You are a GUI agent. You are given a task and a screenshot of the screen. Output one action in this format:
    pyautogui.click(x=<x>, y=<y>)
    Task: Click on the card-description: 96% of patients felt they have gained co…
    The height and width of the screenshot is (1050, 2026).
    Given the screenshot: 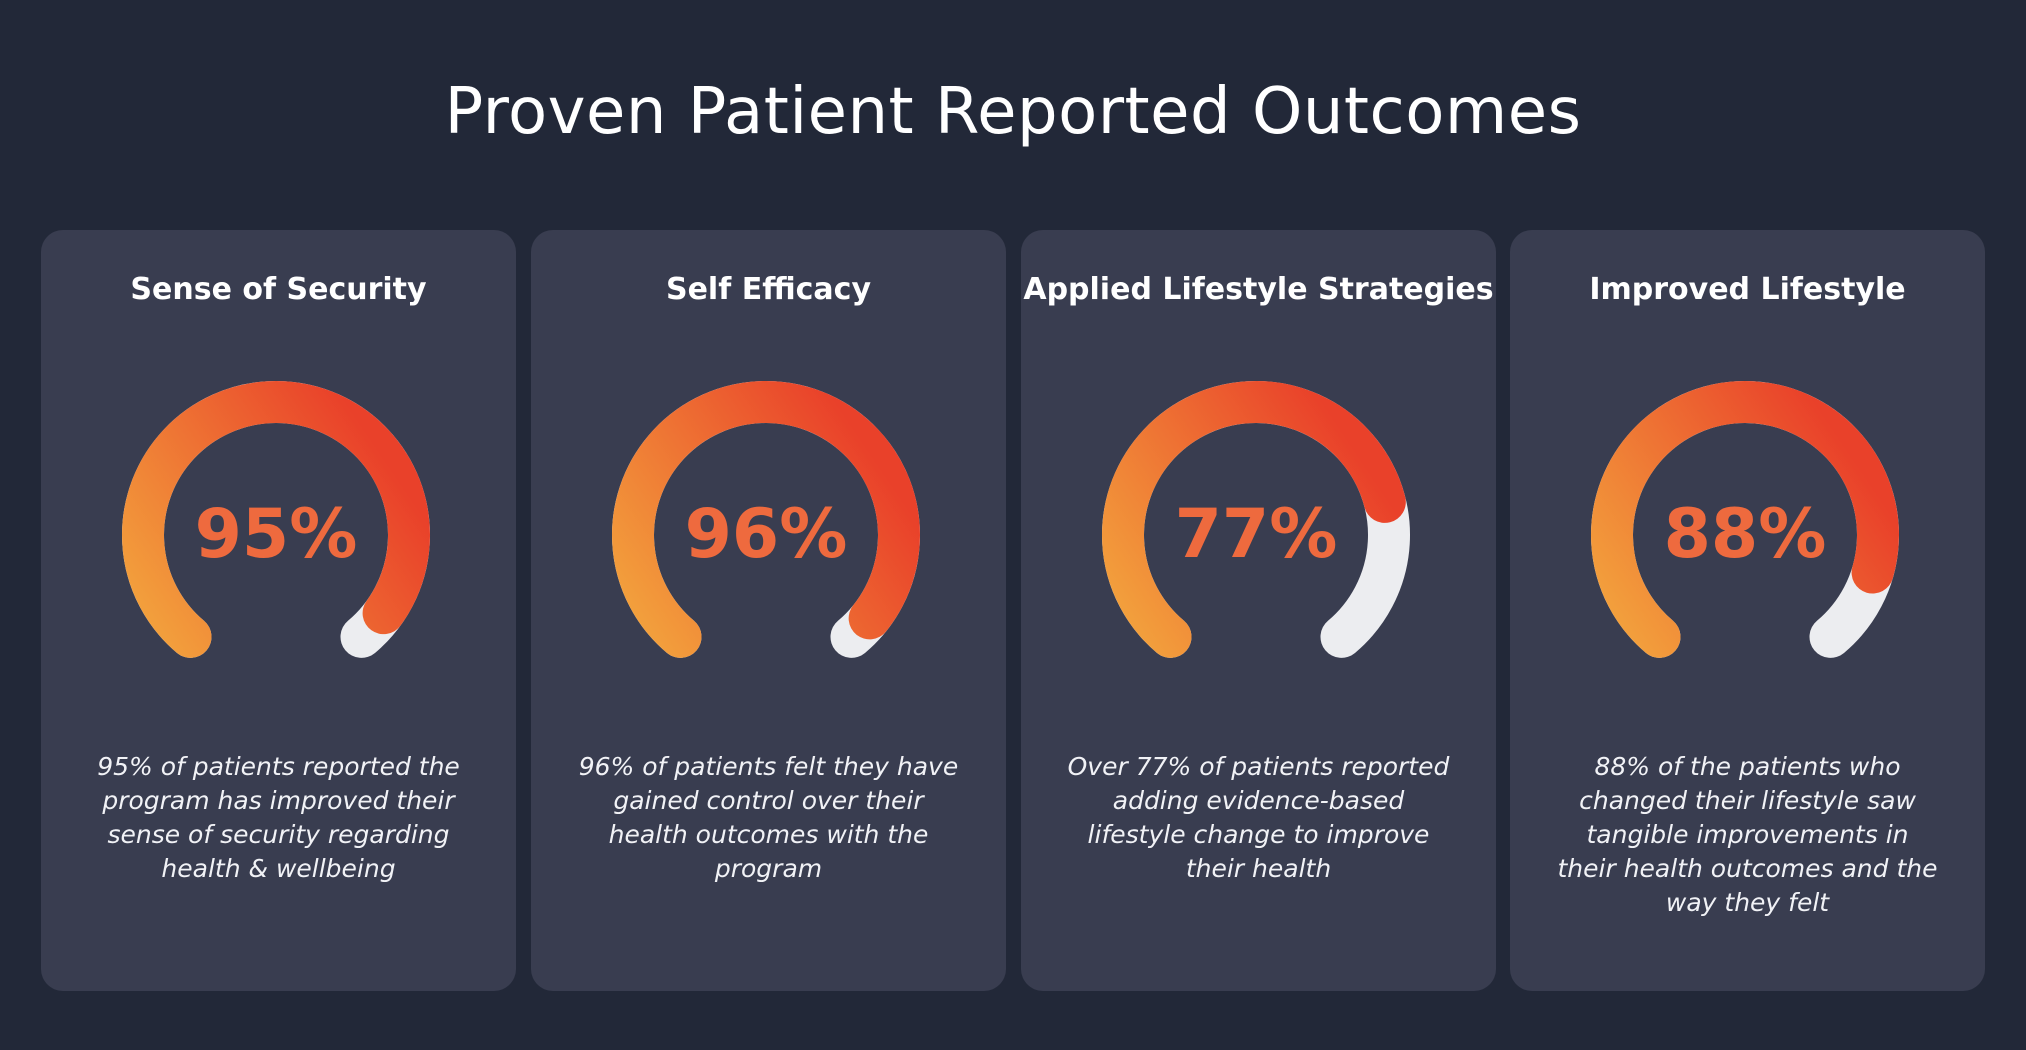 What is the action you would take?
    pyautogui.click(x=768, y=817)
    